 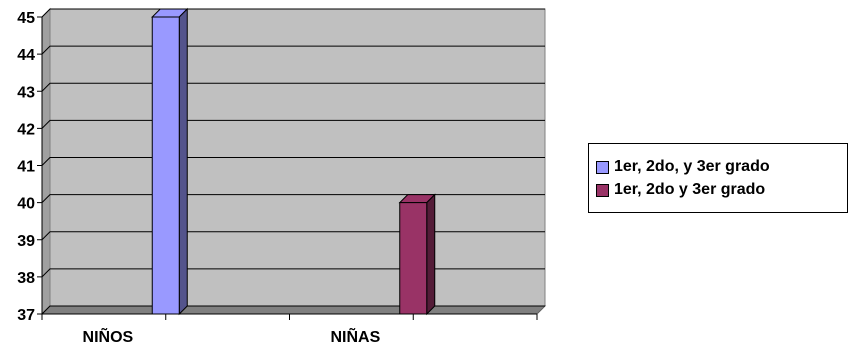 I want to click on legend-label-2: 1er, 2do y 3er grado, so click(x=690, y=189).